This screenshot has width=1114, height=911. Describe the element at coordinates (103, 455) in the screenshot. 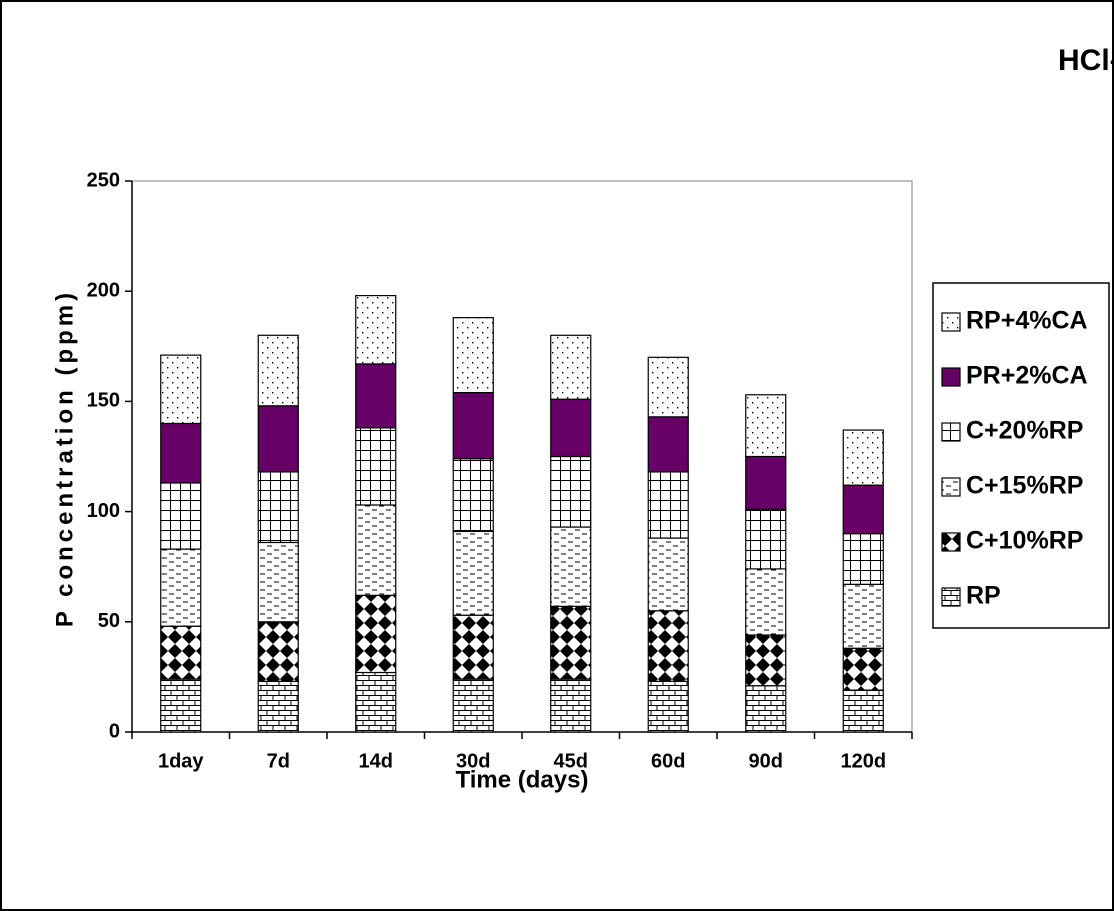

I see `y-tick-labels: 0 50 100 150 200 250` at that location.